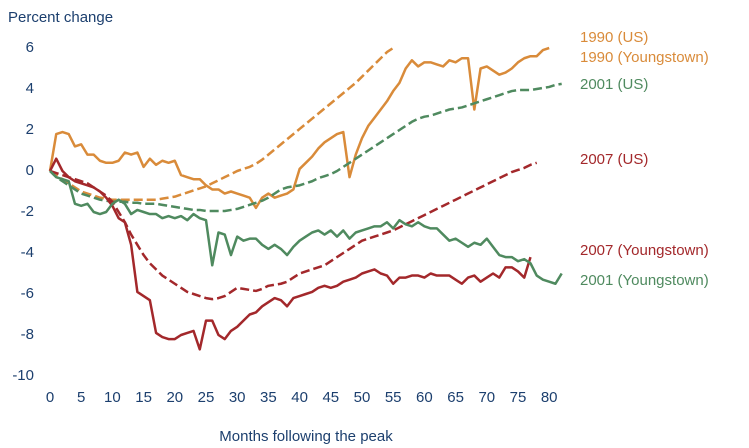 The height and width of the screenshot is (448, 749). Describe the element at coordinates (143, 397) in the screenshot. I see `x-tick-label: 15` at that location.